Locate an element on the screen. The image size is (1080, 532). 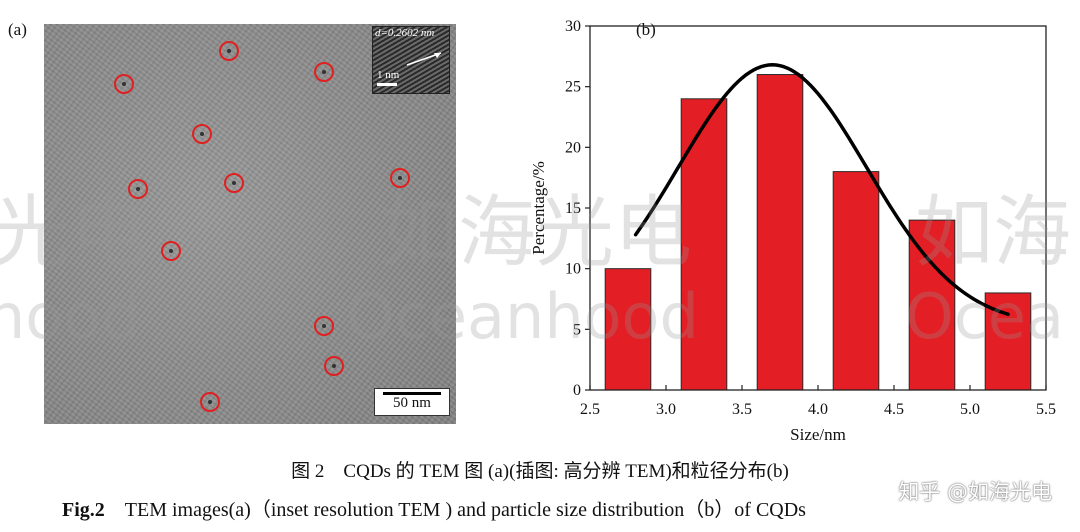
x-ticks-layer: 2.5 3.0 3.5 4.0 4.5 5.0 5.5 is located at coordinates (818, 401).